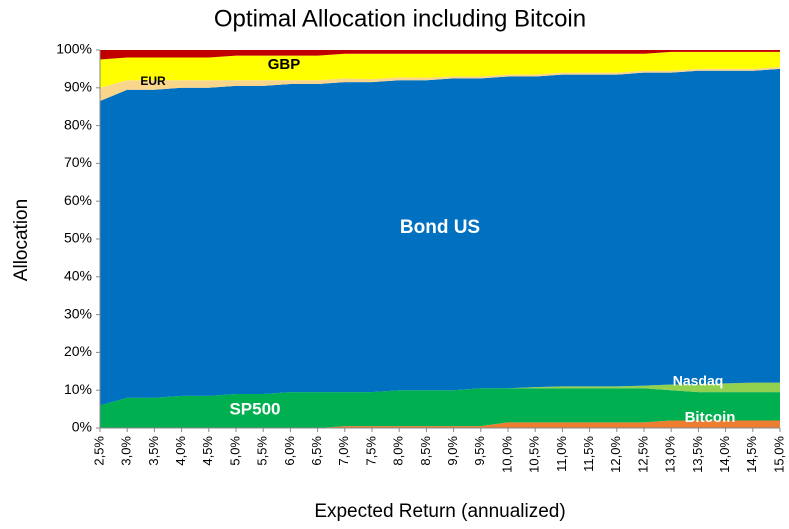 This screenshot has width=789, height=529. Describe the element at coordinates (642, 454) in the screenshot. I see `x-tick-label: 12,5%` at that location.